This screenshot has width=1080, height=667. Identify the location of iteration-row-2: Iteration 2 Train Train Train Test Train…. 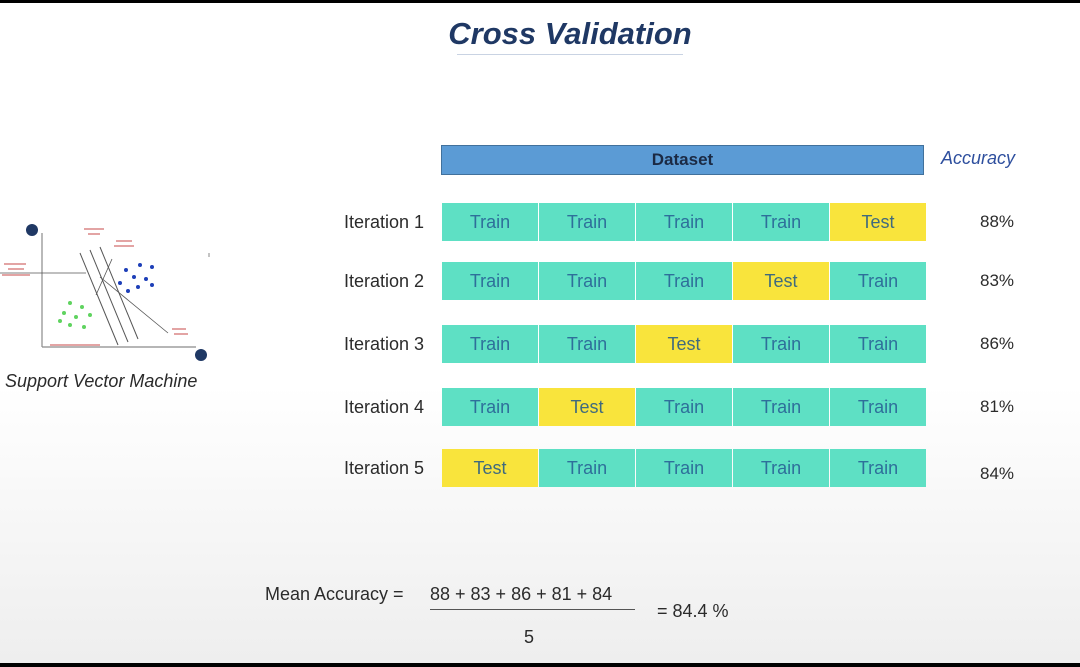
(690, 281).